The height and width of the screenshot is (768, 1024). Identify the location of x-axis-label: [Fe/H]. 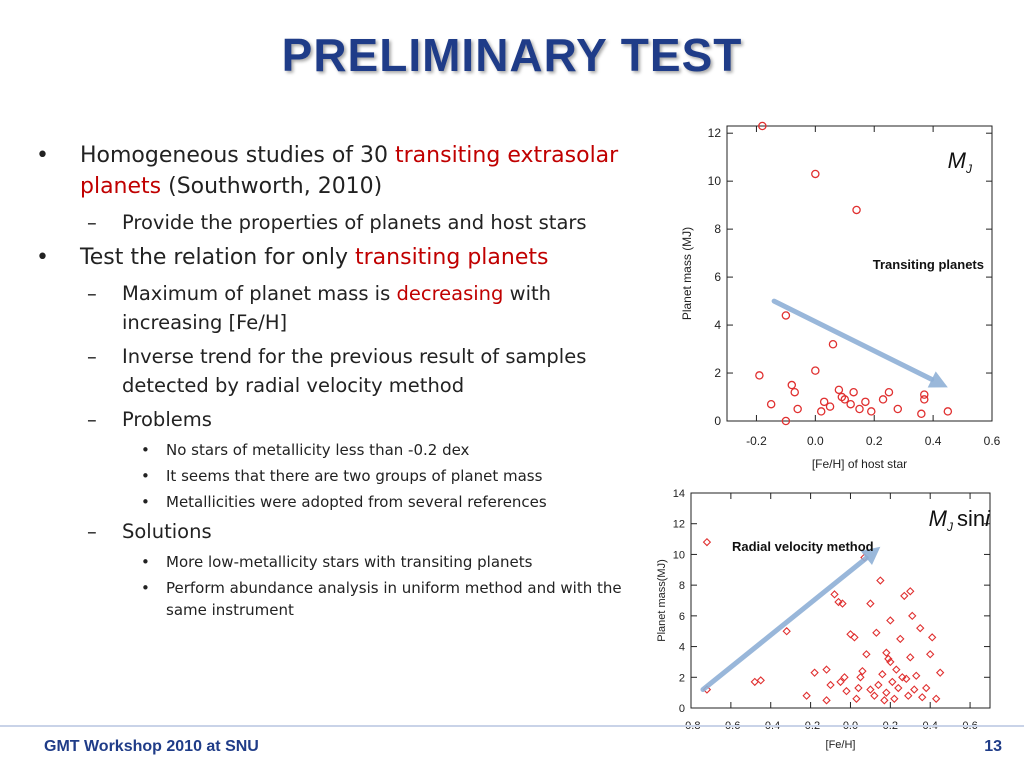
(841, 745).